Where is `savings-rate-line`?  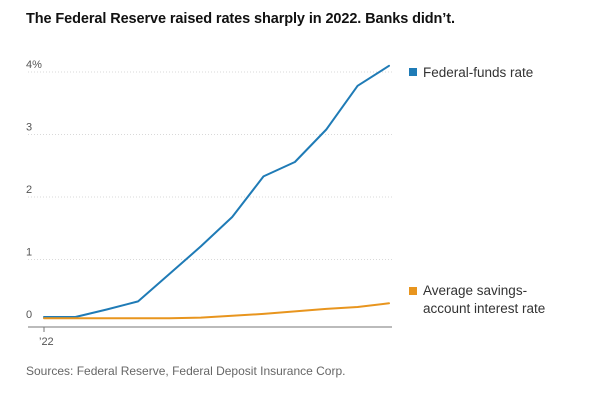
savings-rate-line is located at coordinates (216, 311).